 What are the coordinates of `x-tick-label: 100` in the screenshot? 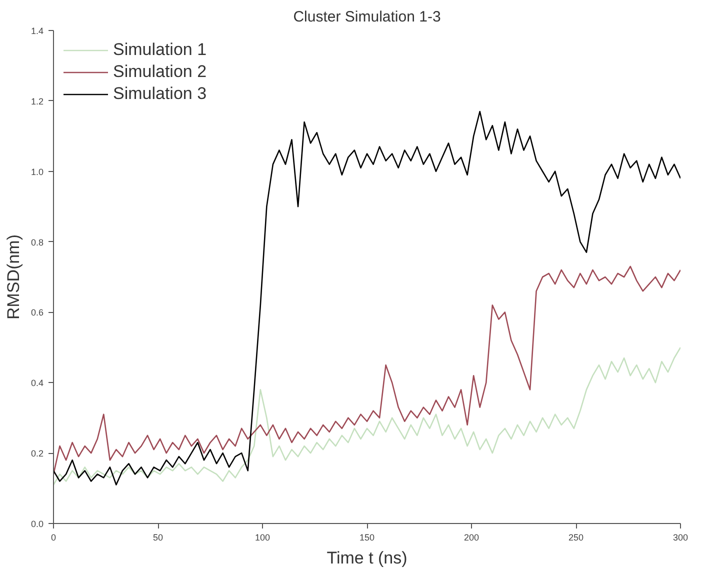 It's located at (262, 537).